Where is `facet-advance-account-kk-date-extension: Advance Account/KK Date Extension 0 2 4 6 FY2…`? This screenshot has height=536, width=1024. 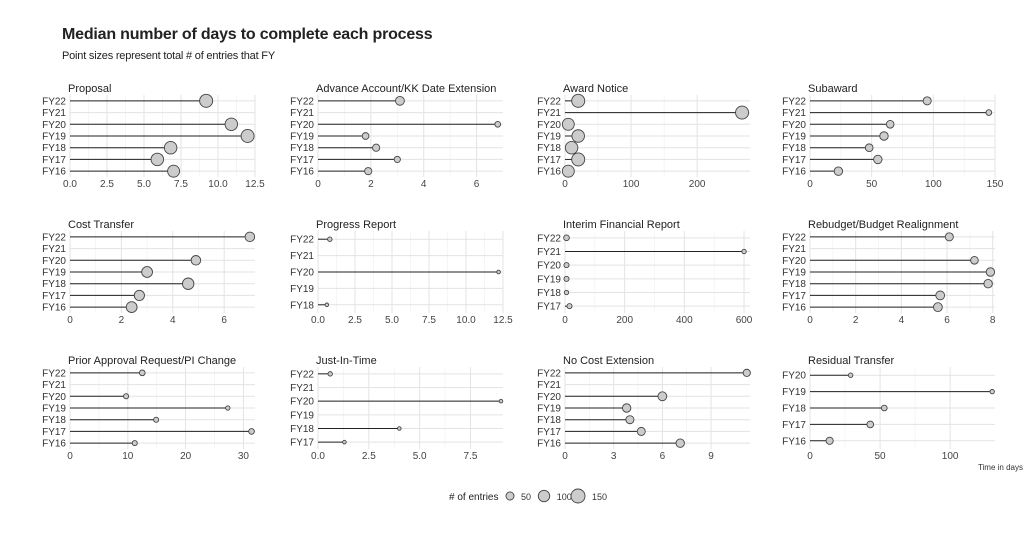
facet-advance-account-kk-date-extension: Advance Account/KK Date Extension 0 2 4 6 FY2… is located at coordinates (396, 136).